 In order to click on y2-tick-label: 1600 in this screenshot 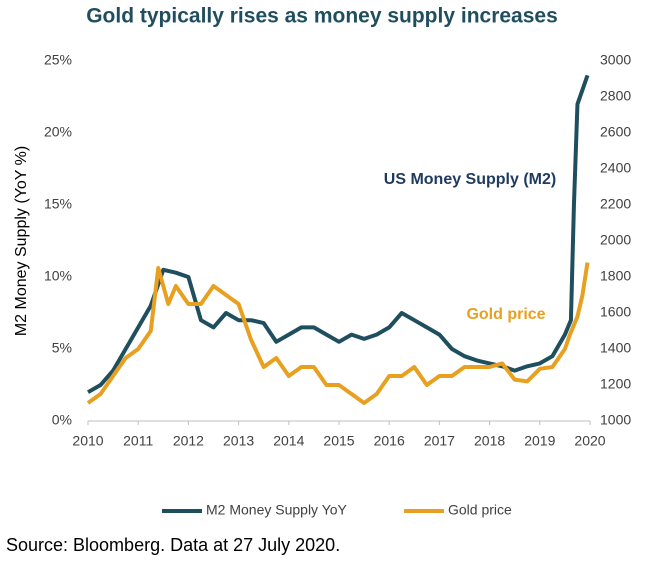, I will do `click(615, 312)`.